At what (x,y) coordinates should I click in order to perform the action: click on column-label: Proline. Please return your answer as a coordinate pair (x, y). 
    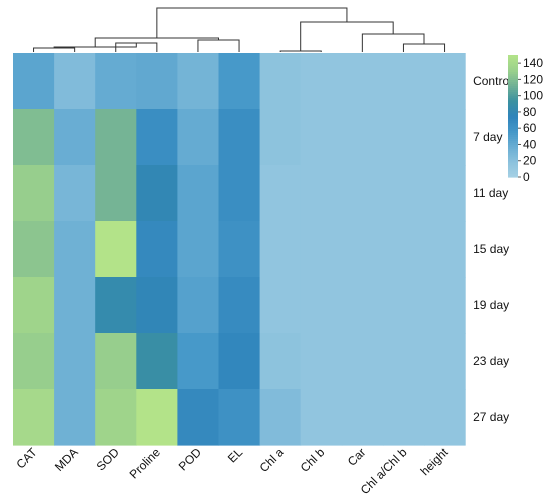
    Looking at the image, I should click on (145, 463).